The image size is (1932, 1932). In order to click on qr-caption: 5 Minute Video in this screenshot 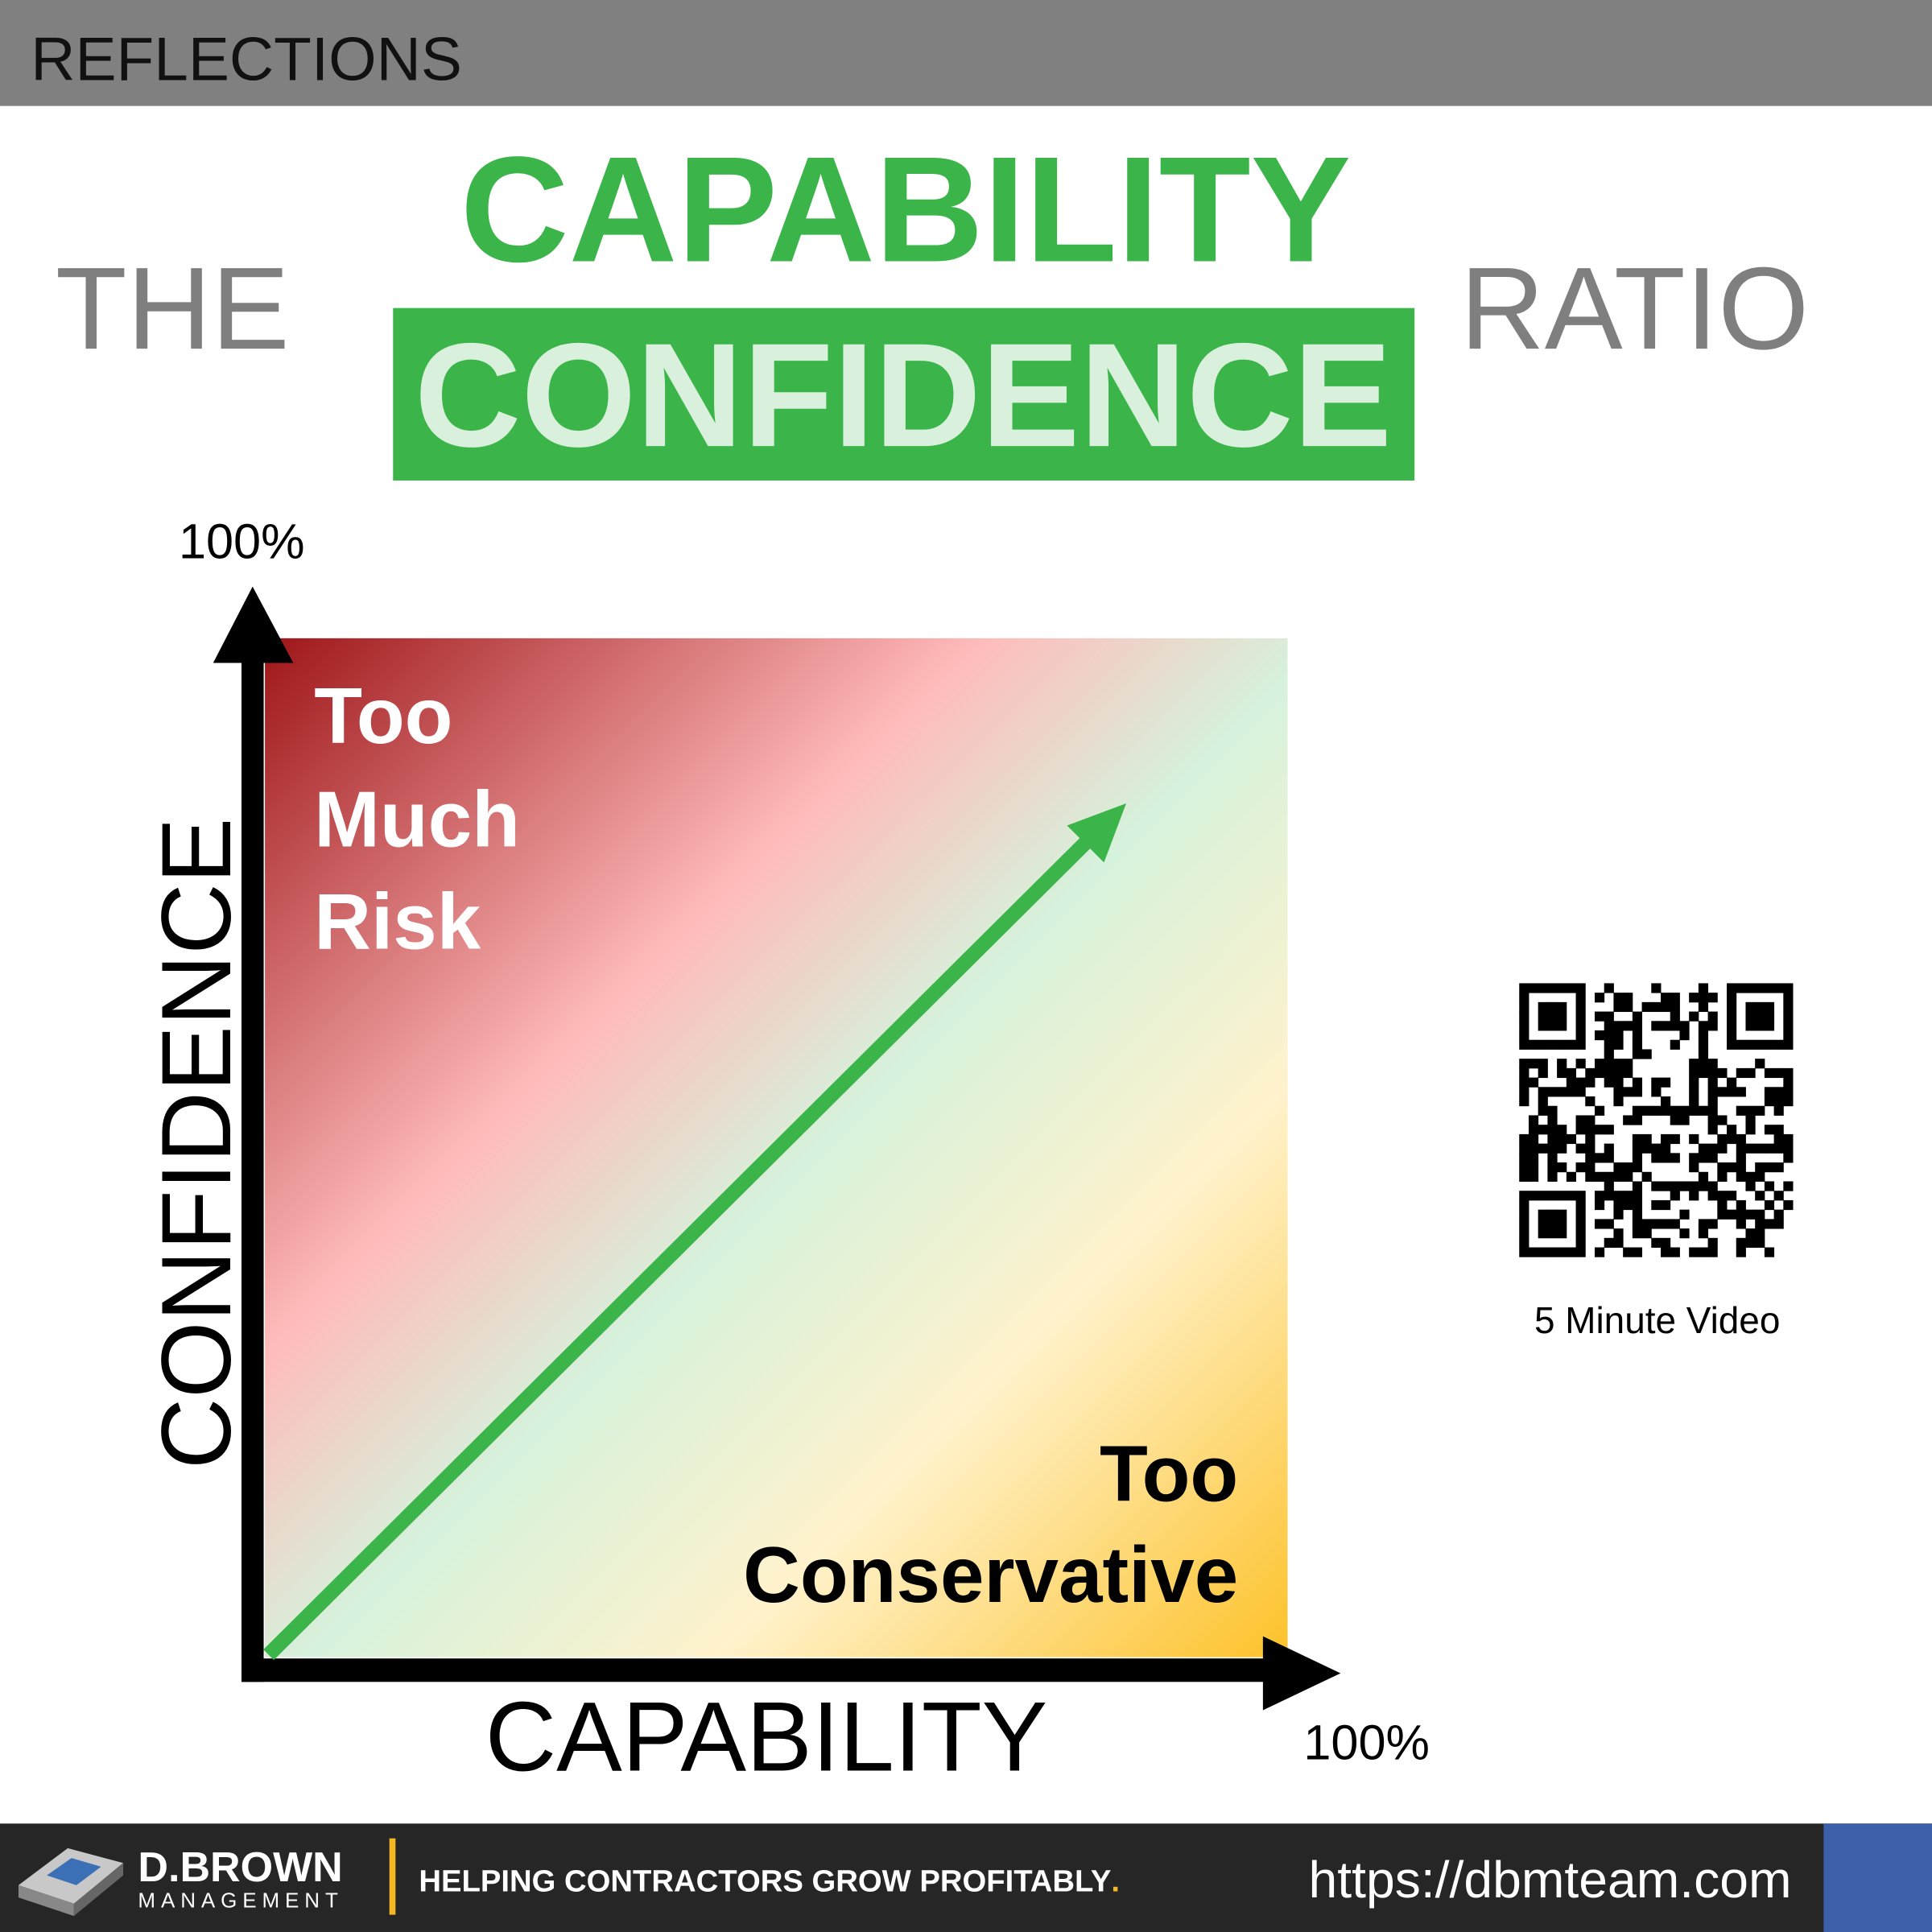, I will do `click(1657, 1320)`.